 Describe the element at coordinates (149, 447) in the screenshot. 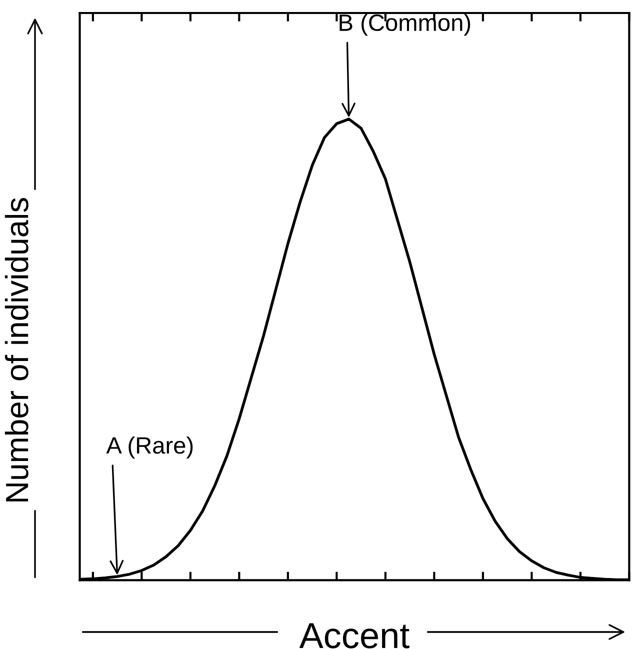

I see `annotation: A (Rare)` at that location.